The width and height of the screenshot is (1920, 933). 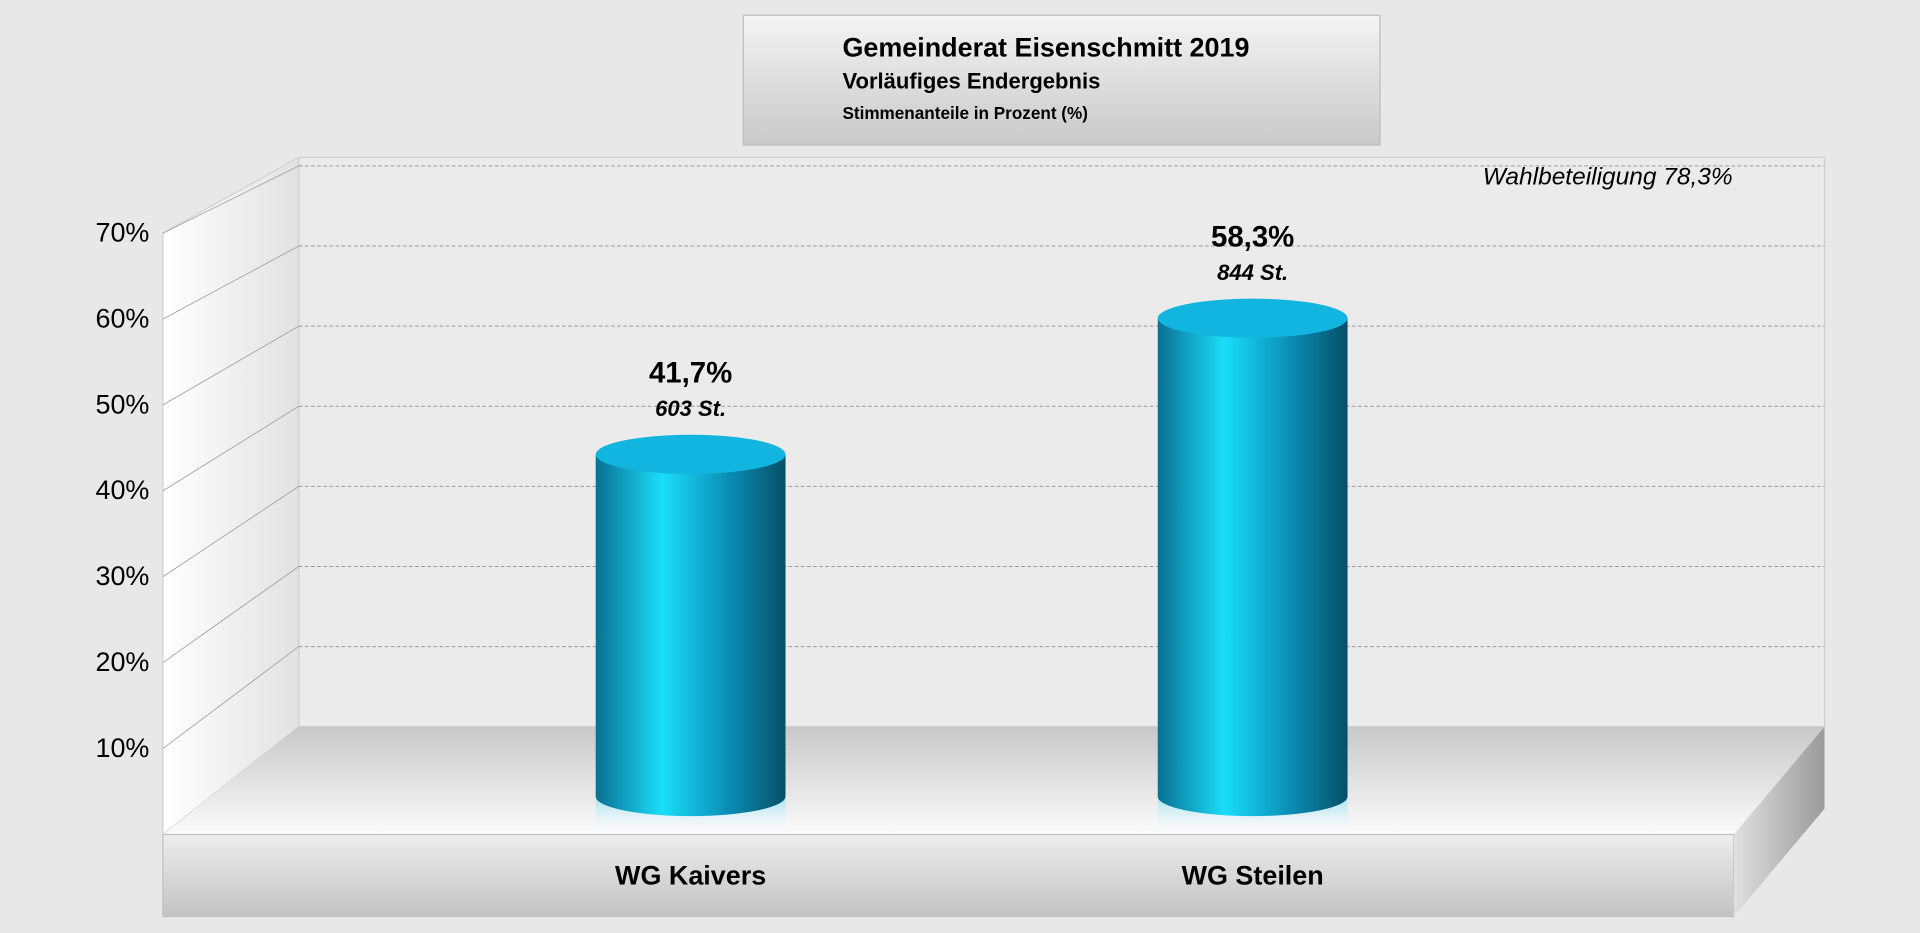 What do you see at coordinates (965, 113) in the screenshot?
I see `y-axis-label: Stimmenanteile in Prozent (%)` at bounding box center [965, 113].